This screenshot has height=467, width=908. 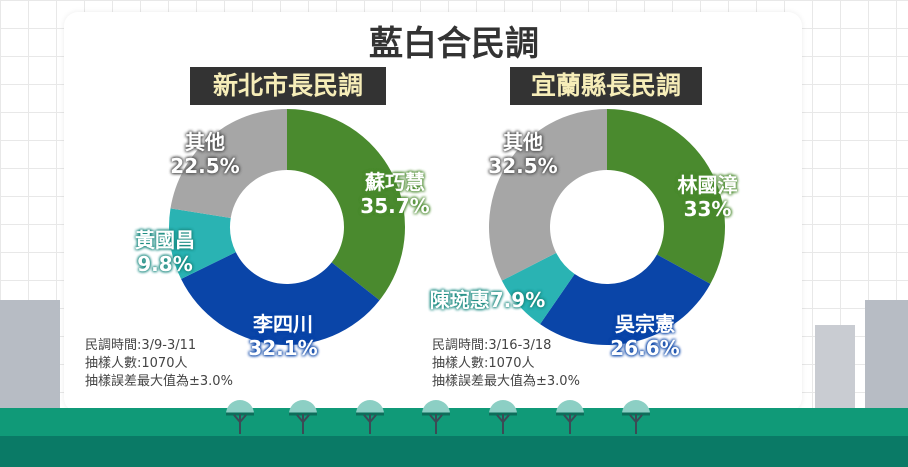 What do you see at coordinates (395, 194) in the screenshot?
I see `slice-label: 蘇巧慧 35.7%` at bounding box center [395, 194].